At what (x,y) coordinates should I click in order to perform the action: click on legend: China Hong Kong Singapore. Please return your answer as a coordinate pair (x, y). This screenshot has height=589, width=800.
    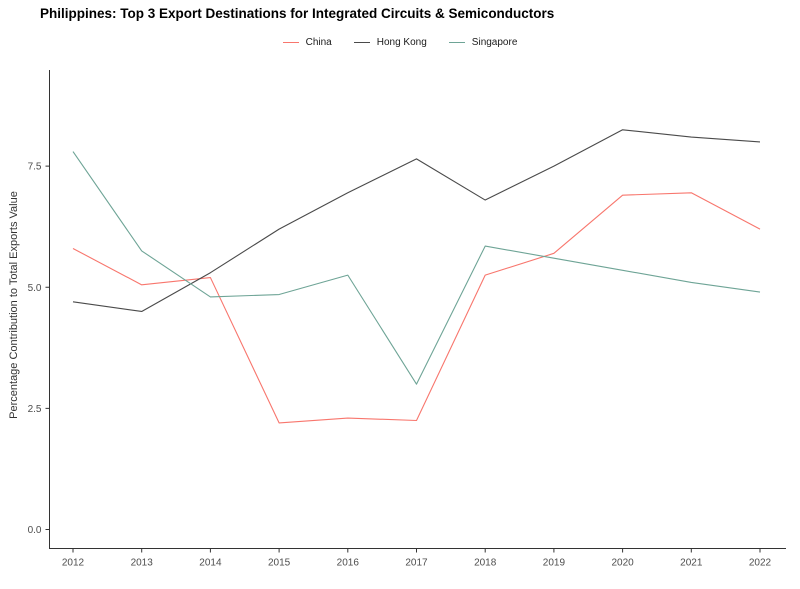
    Looking at the image, I should click on (400, 42).